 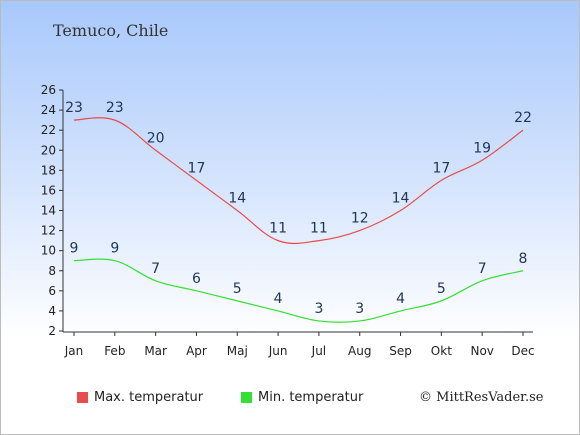 What do you see at coordinates (82, 397) in the screenshot?
I see `legend-max-swatch` at bounding box center [82, 397].